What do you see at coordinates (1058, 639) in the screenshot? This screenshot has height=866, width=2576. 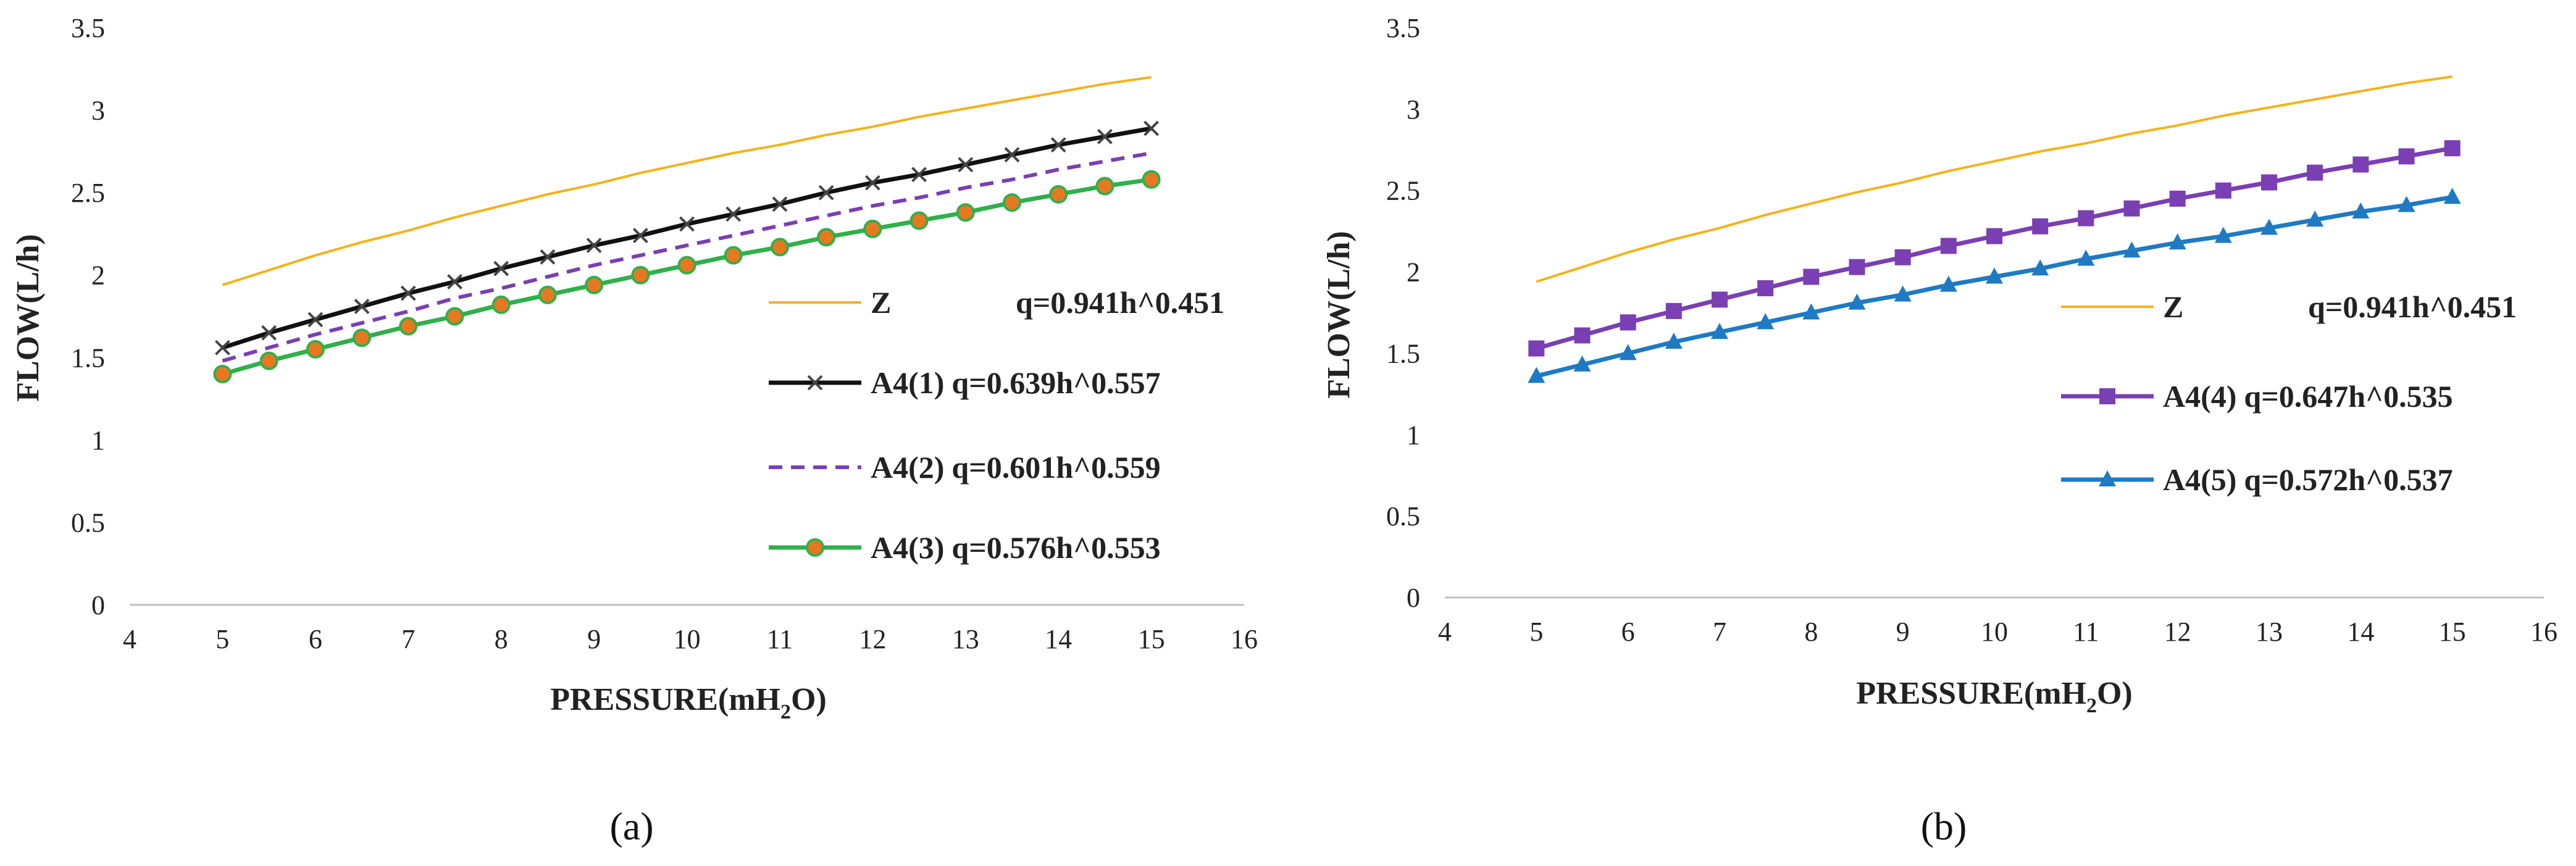 I see `x-tick-label: 14` at bounding box center [1058, 639].